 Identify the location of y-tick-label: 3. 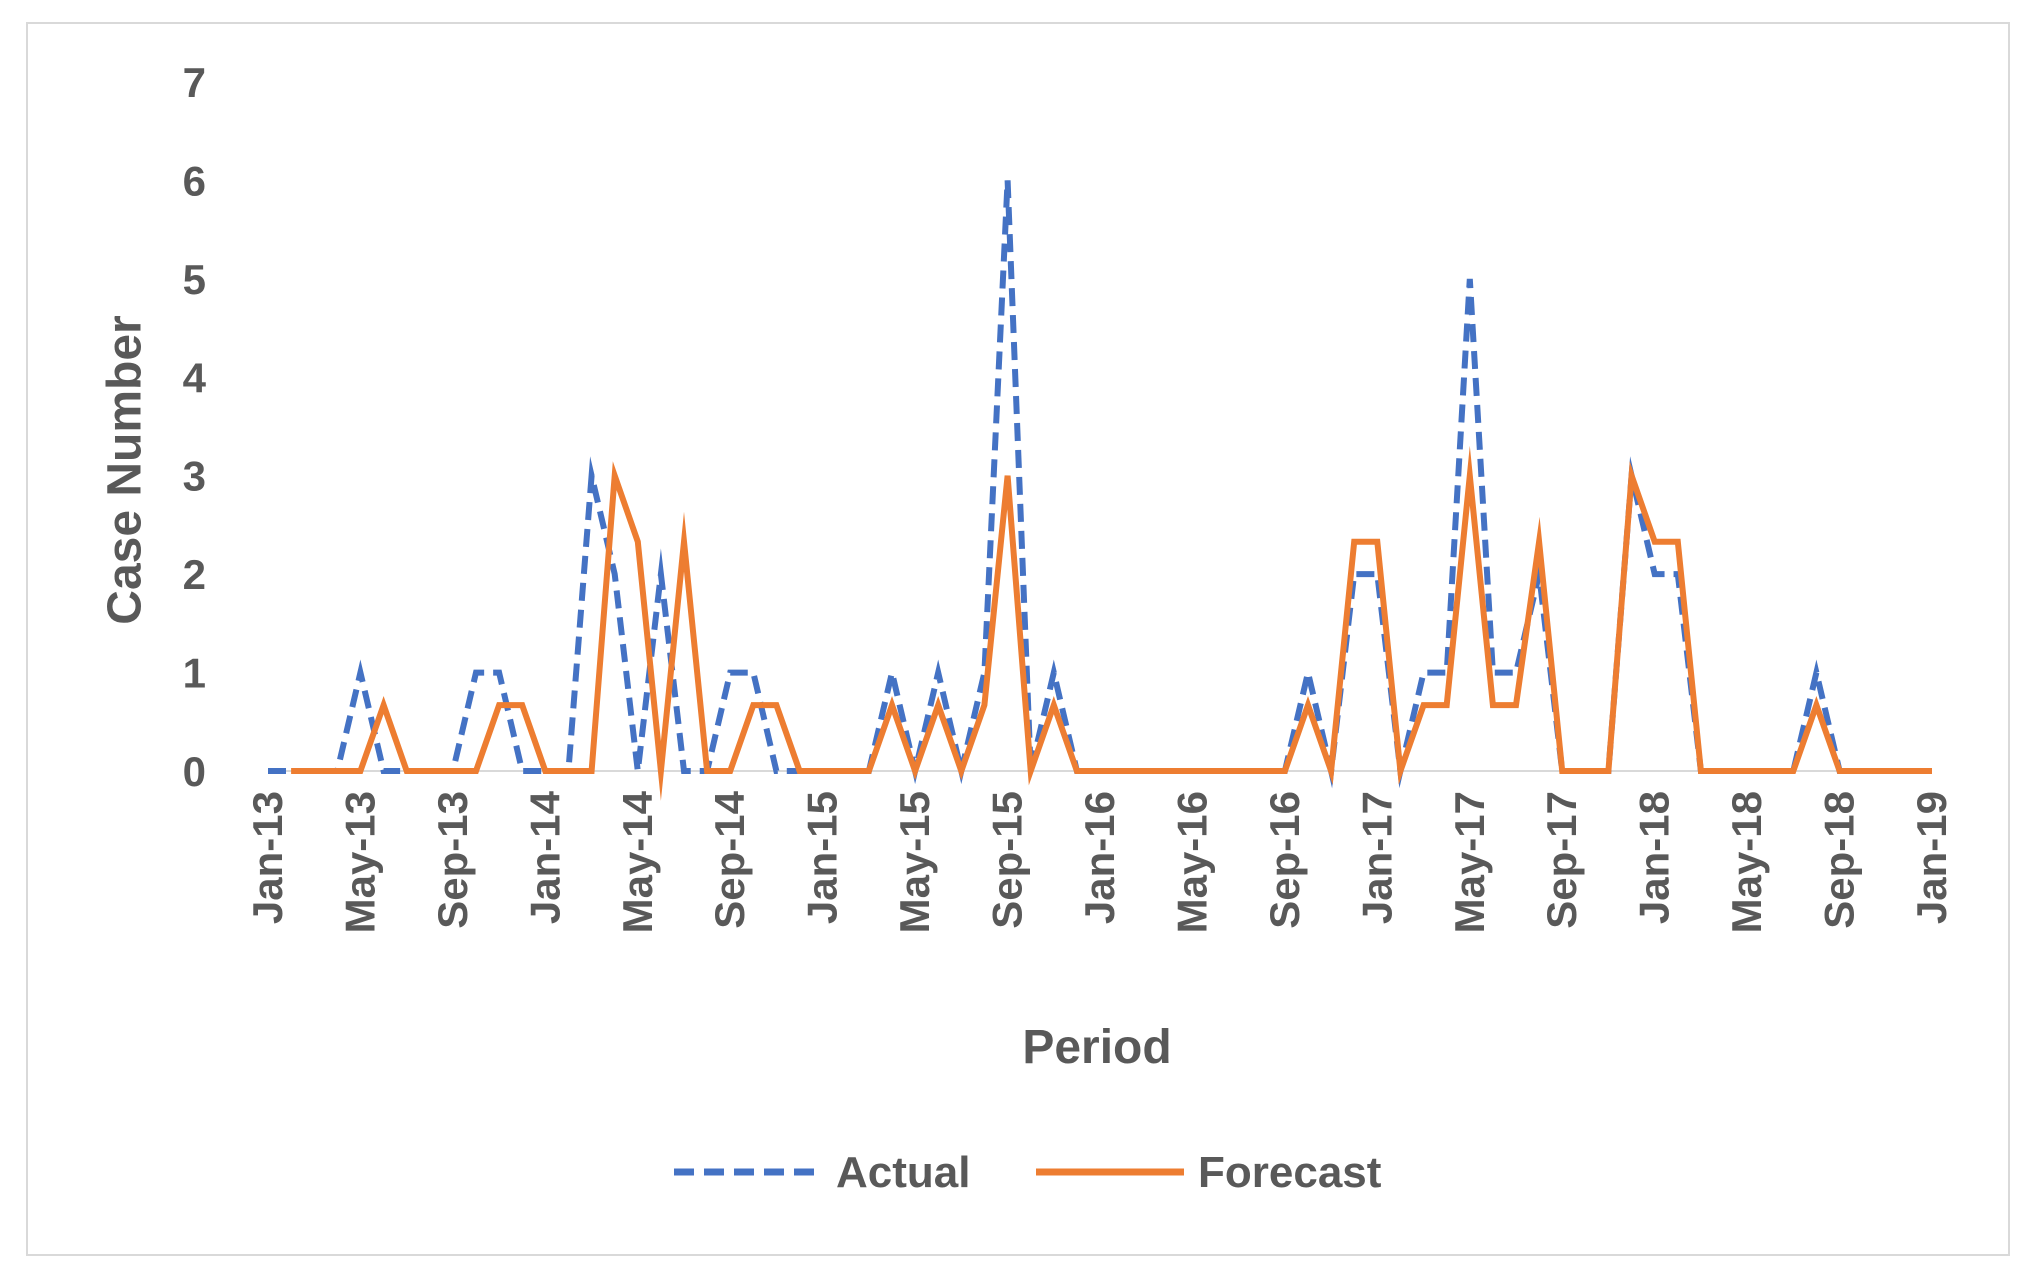
(194, 476).